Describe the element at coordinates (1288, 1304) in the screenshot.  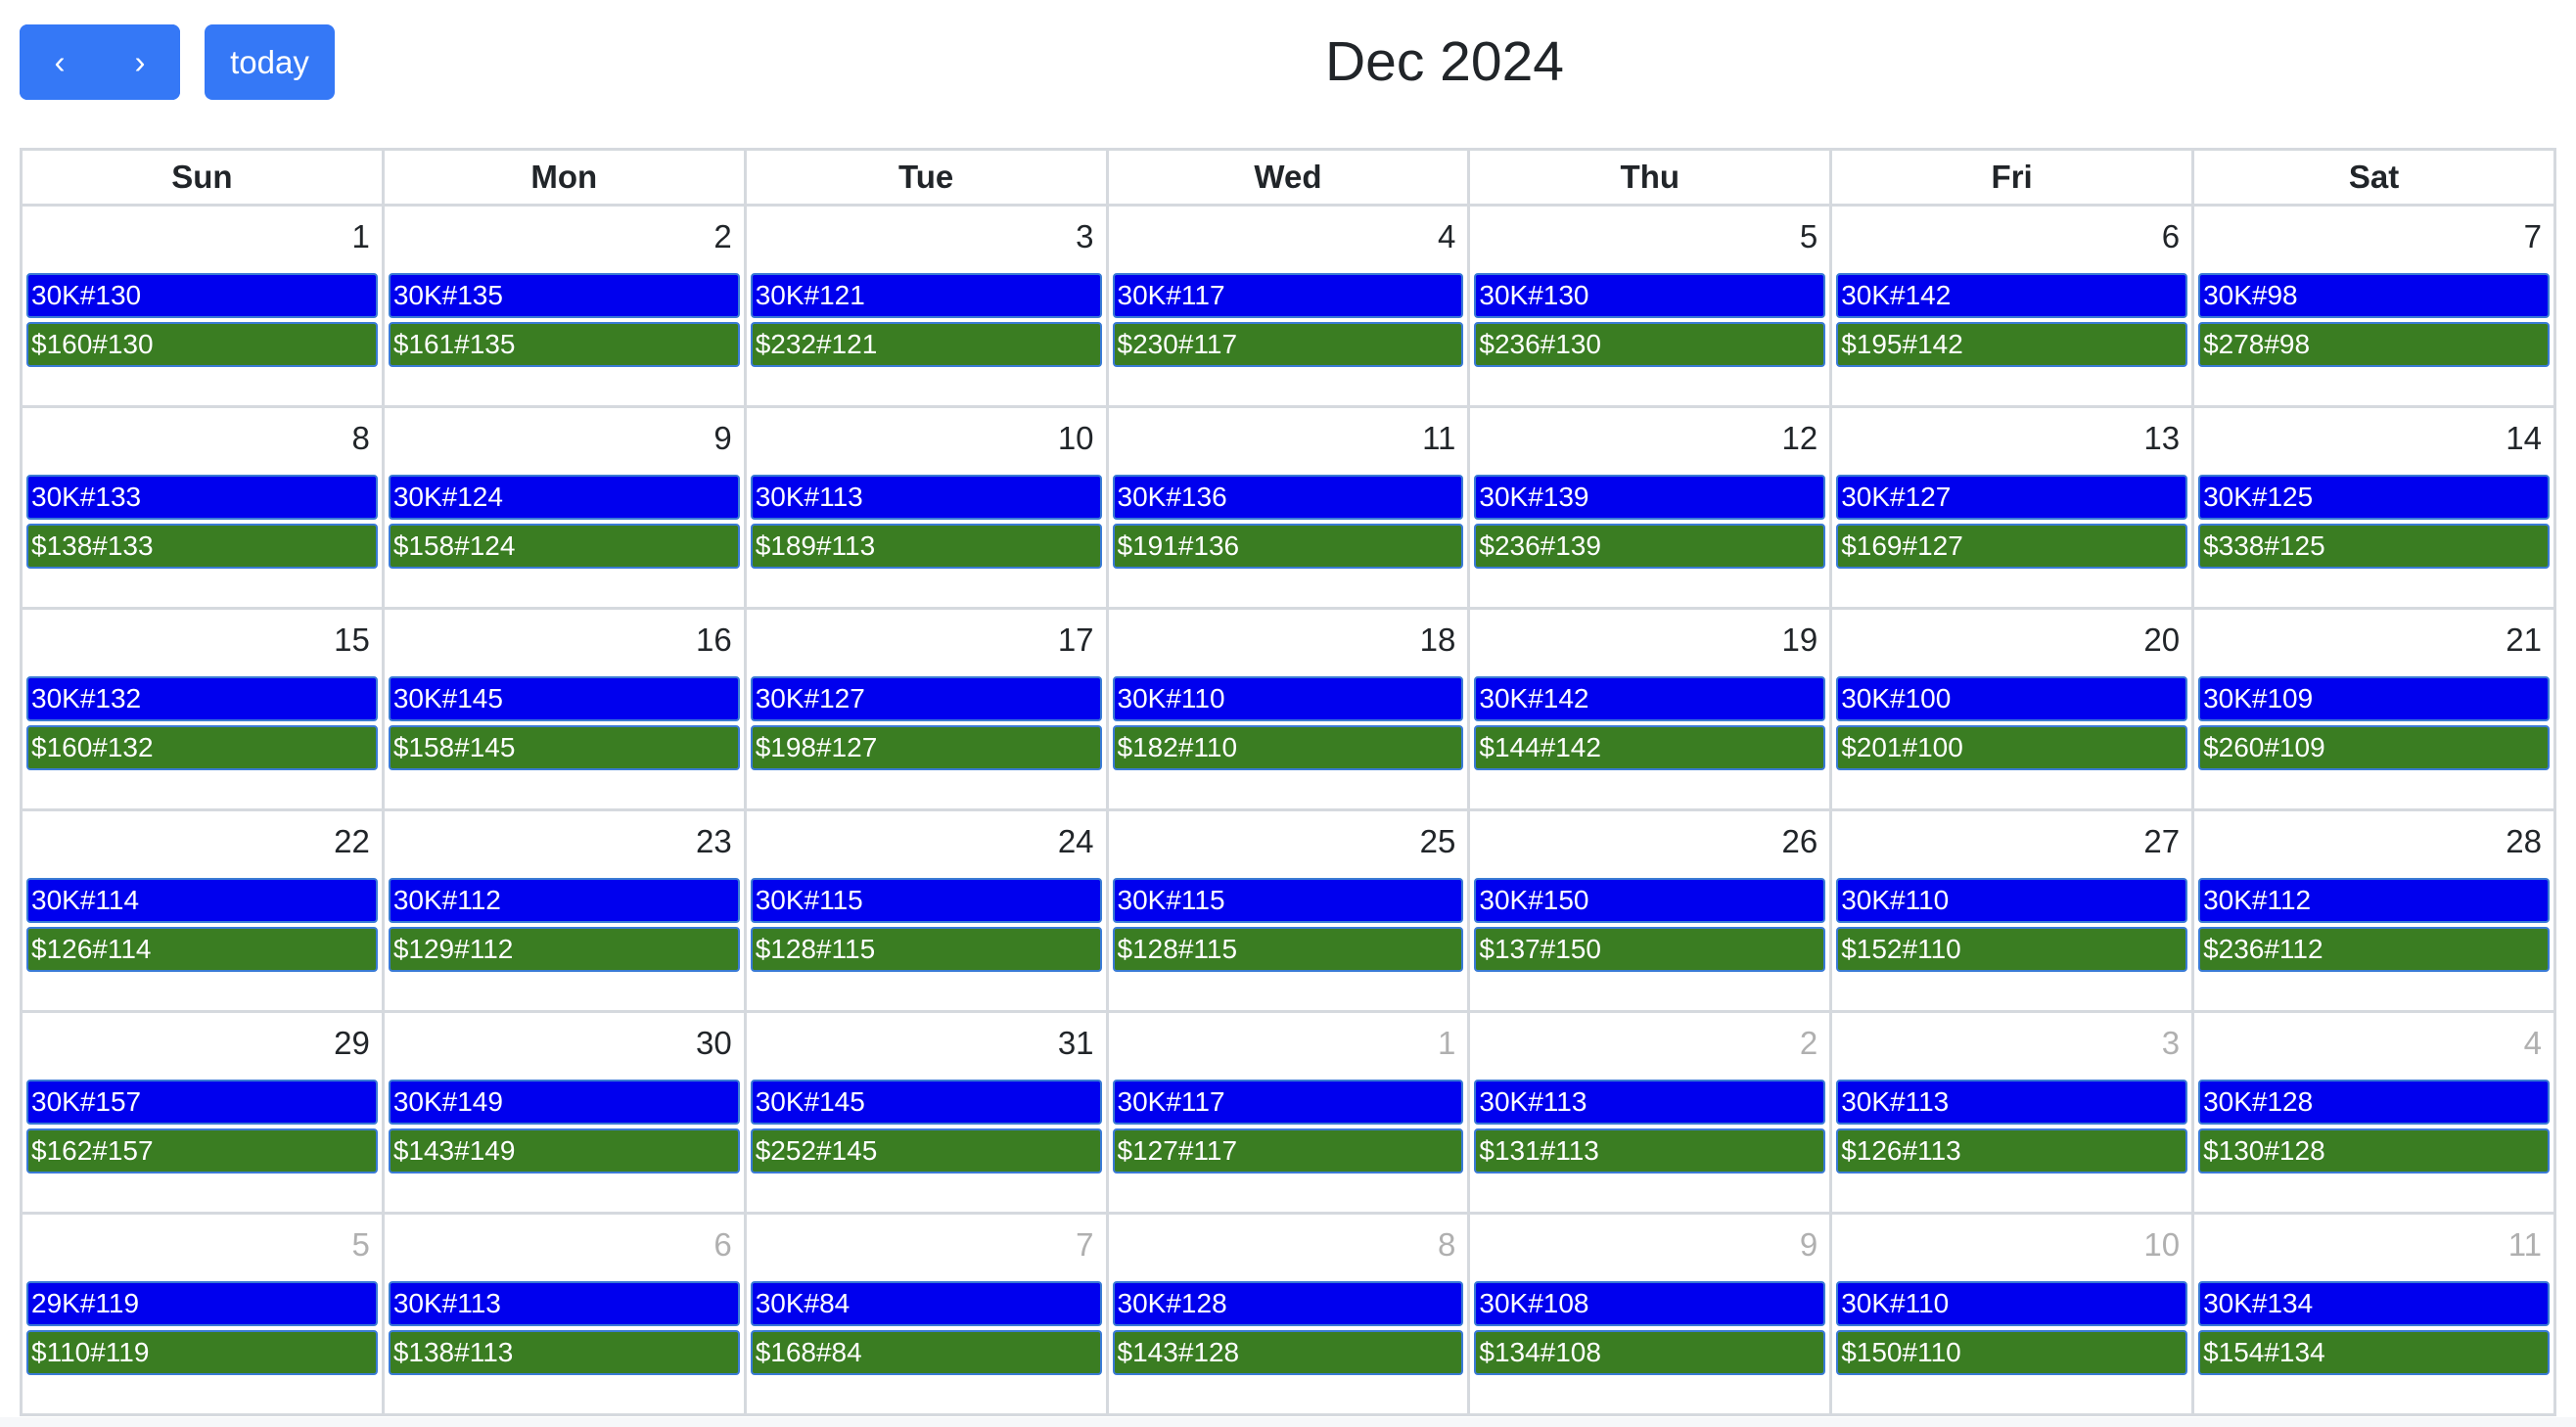
I see `event-k: 30K#128` at that location.